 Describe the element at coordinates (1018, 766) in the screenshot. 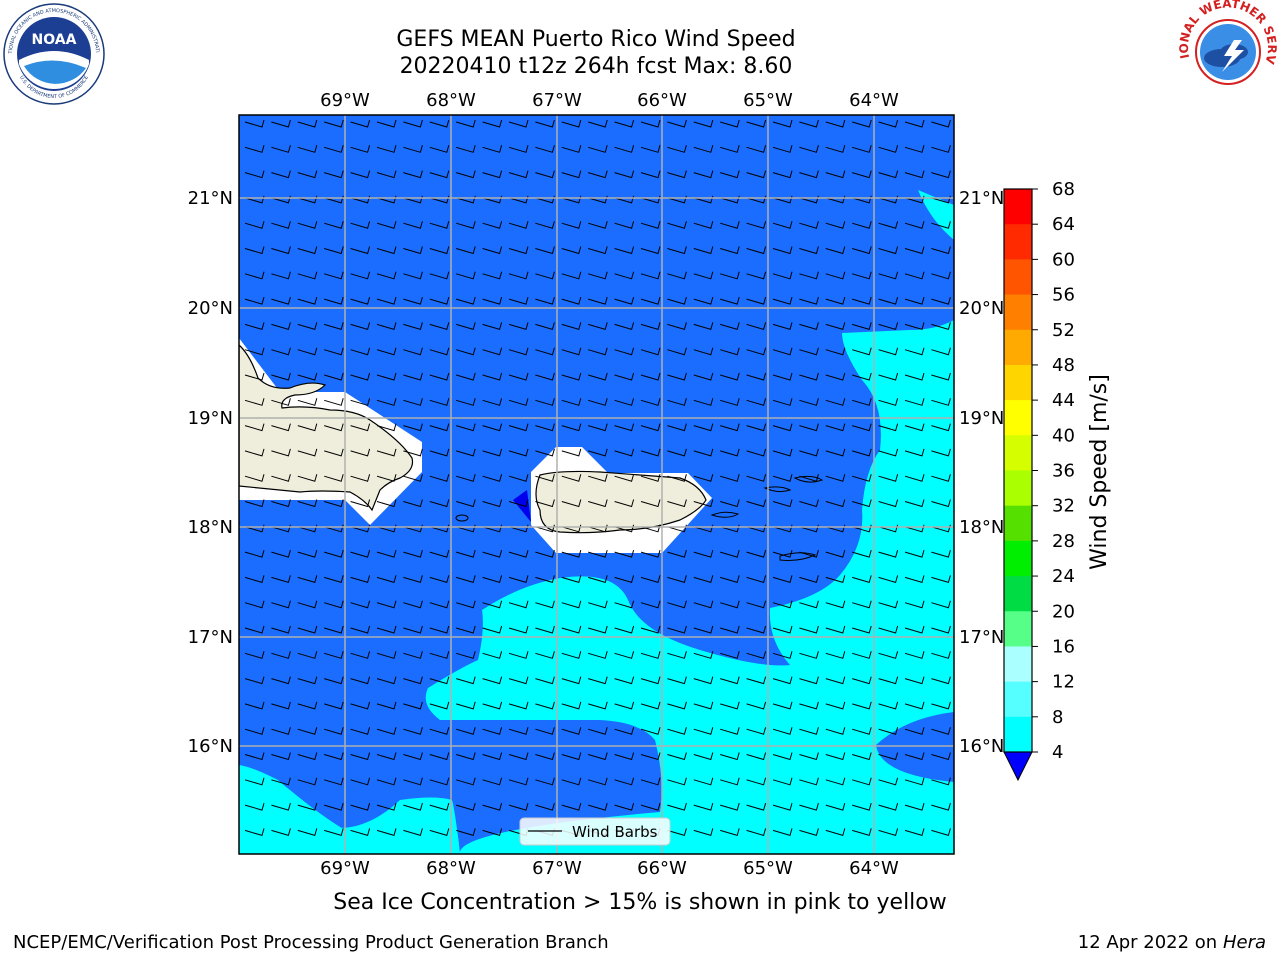

I see `colorbar-under-arrow` at that location.